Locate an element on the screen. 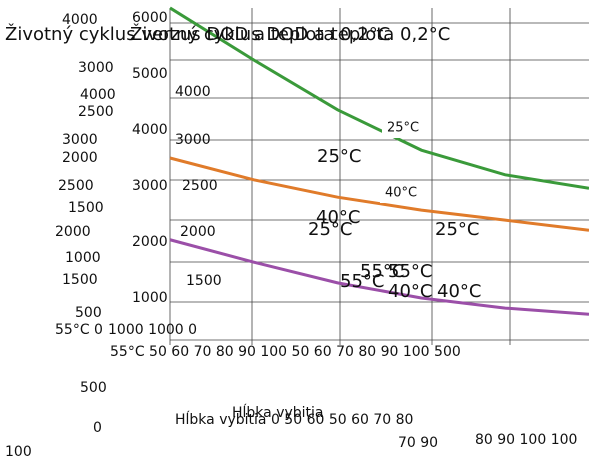  annotation: 1000 is located at coordinates (83, 258).